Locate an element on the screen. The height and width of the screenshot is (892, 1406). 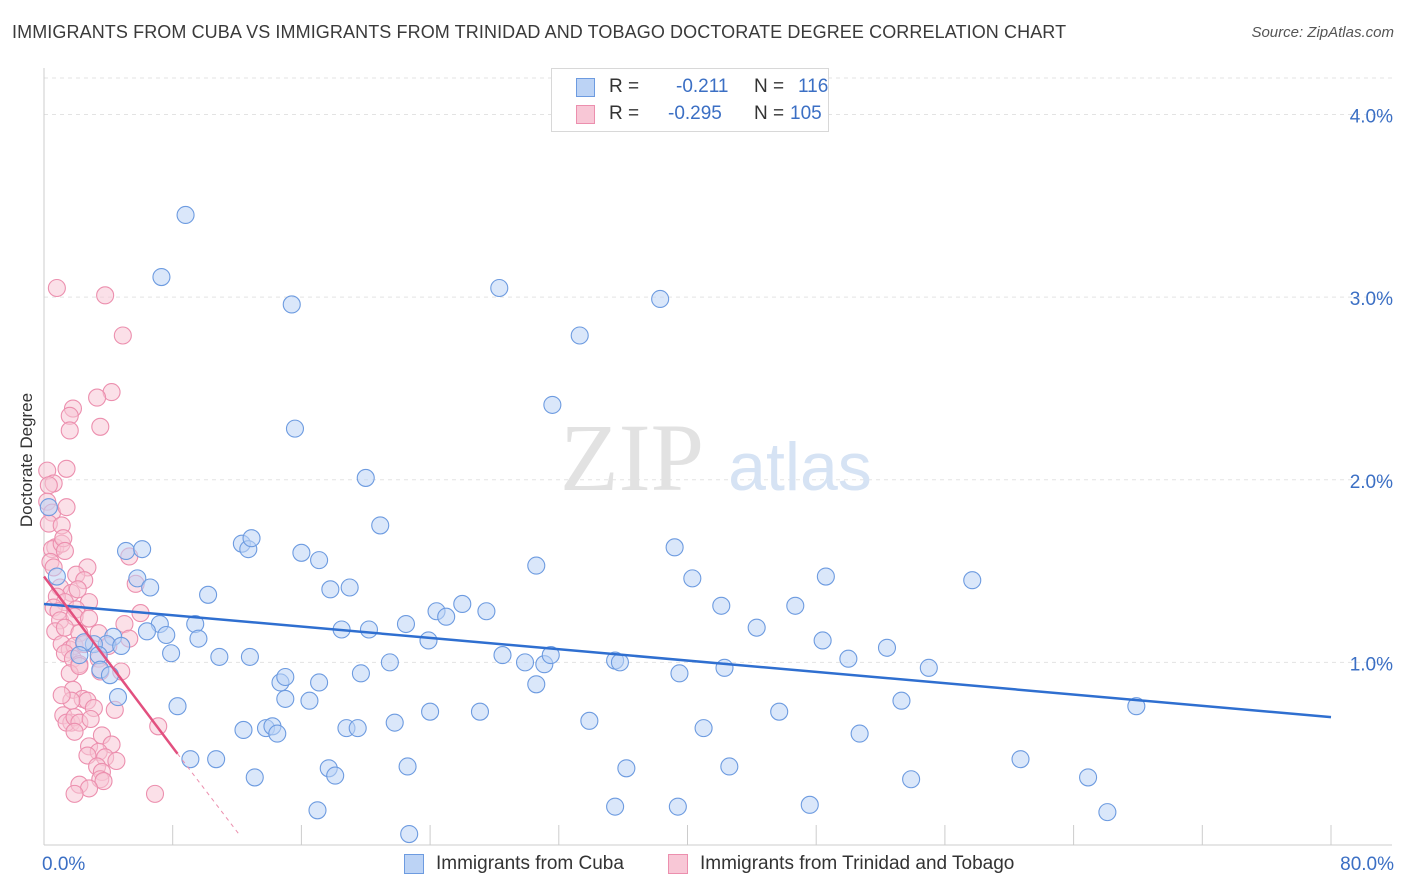
watermark-atlas: atlas is located at coordinates (800, 467).